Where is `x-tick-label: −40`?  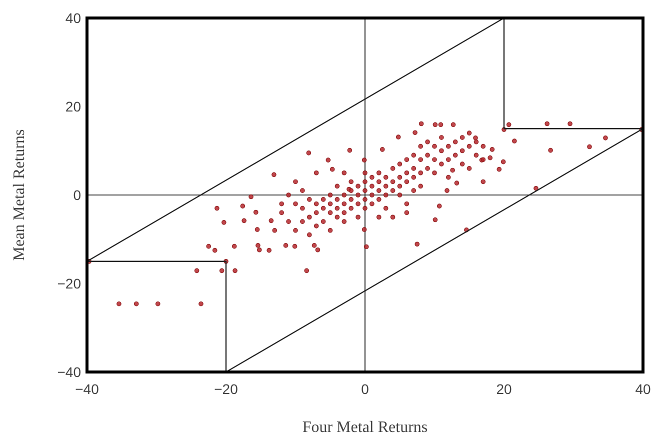
x-tick-label: −40 is located at coordinates (87, 389).